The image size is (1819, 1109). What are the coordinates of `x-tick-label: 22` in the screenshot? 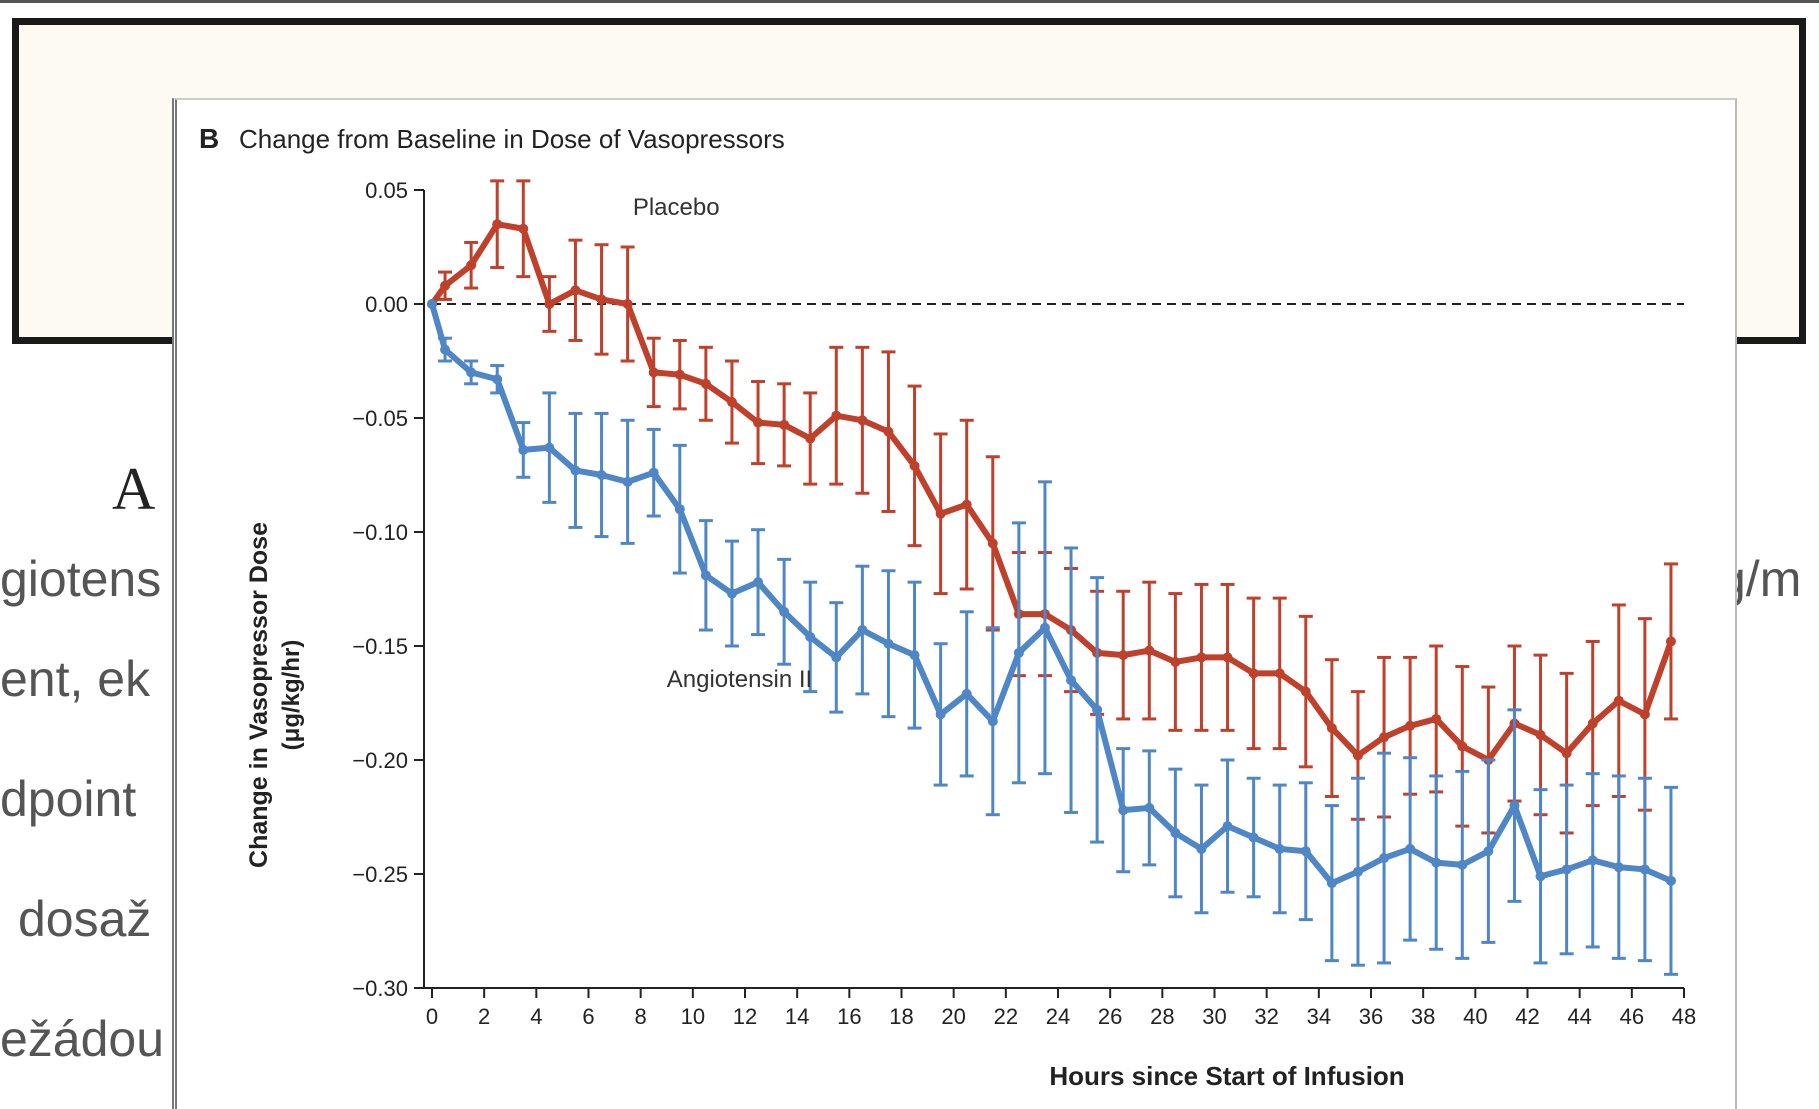 It's located at (1006, 1016).